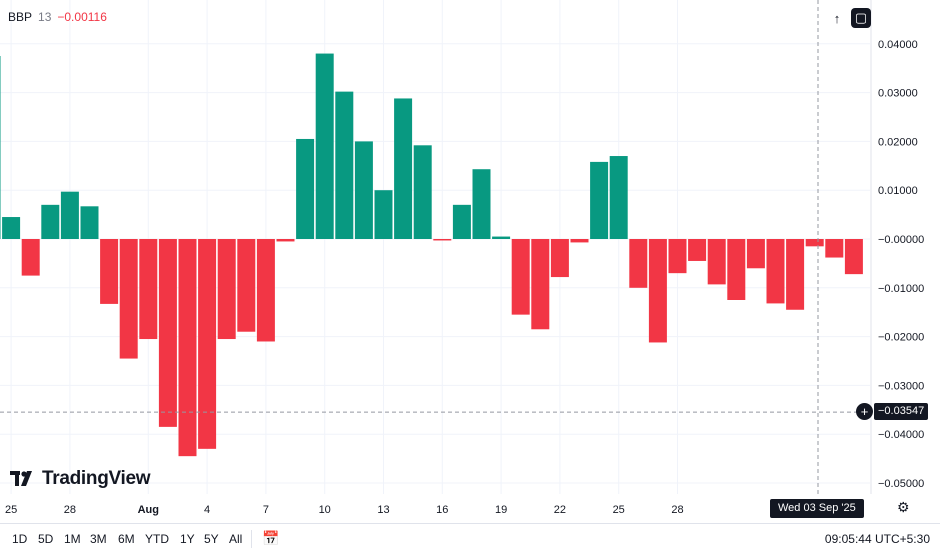 The height and width of the screenshot is (555, 940). Describe the element at coordinates (901, 484) in the screenshot. I see `y-tick-label: −0.05000` at that location.